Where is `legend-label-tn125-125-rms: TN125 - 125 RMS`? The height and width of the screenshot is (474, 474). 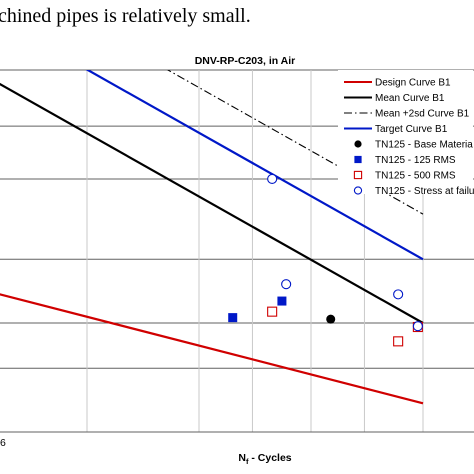
legend-label-tn125-125-rms: TN125 - 125 RMS is located at coordinates (415, 160).